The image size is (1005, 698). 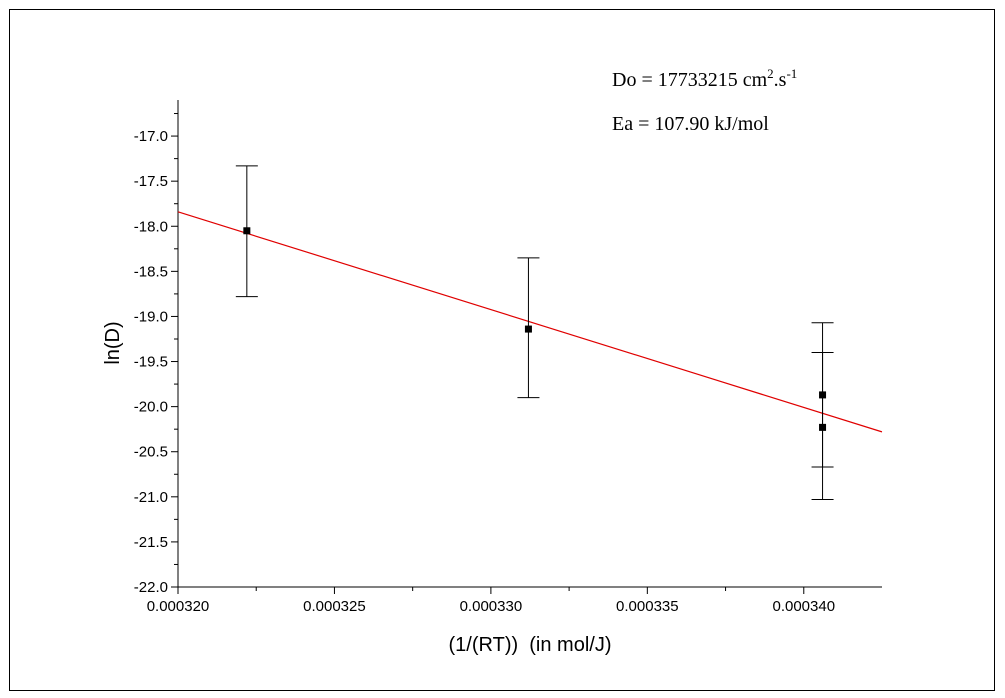 I want to click on x-tick-label: 0.000320, so click(x=178, y=606).